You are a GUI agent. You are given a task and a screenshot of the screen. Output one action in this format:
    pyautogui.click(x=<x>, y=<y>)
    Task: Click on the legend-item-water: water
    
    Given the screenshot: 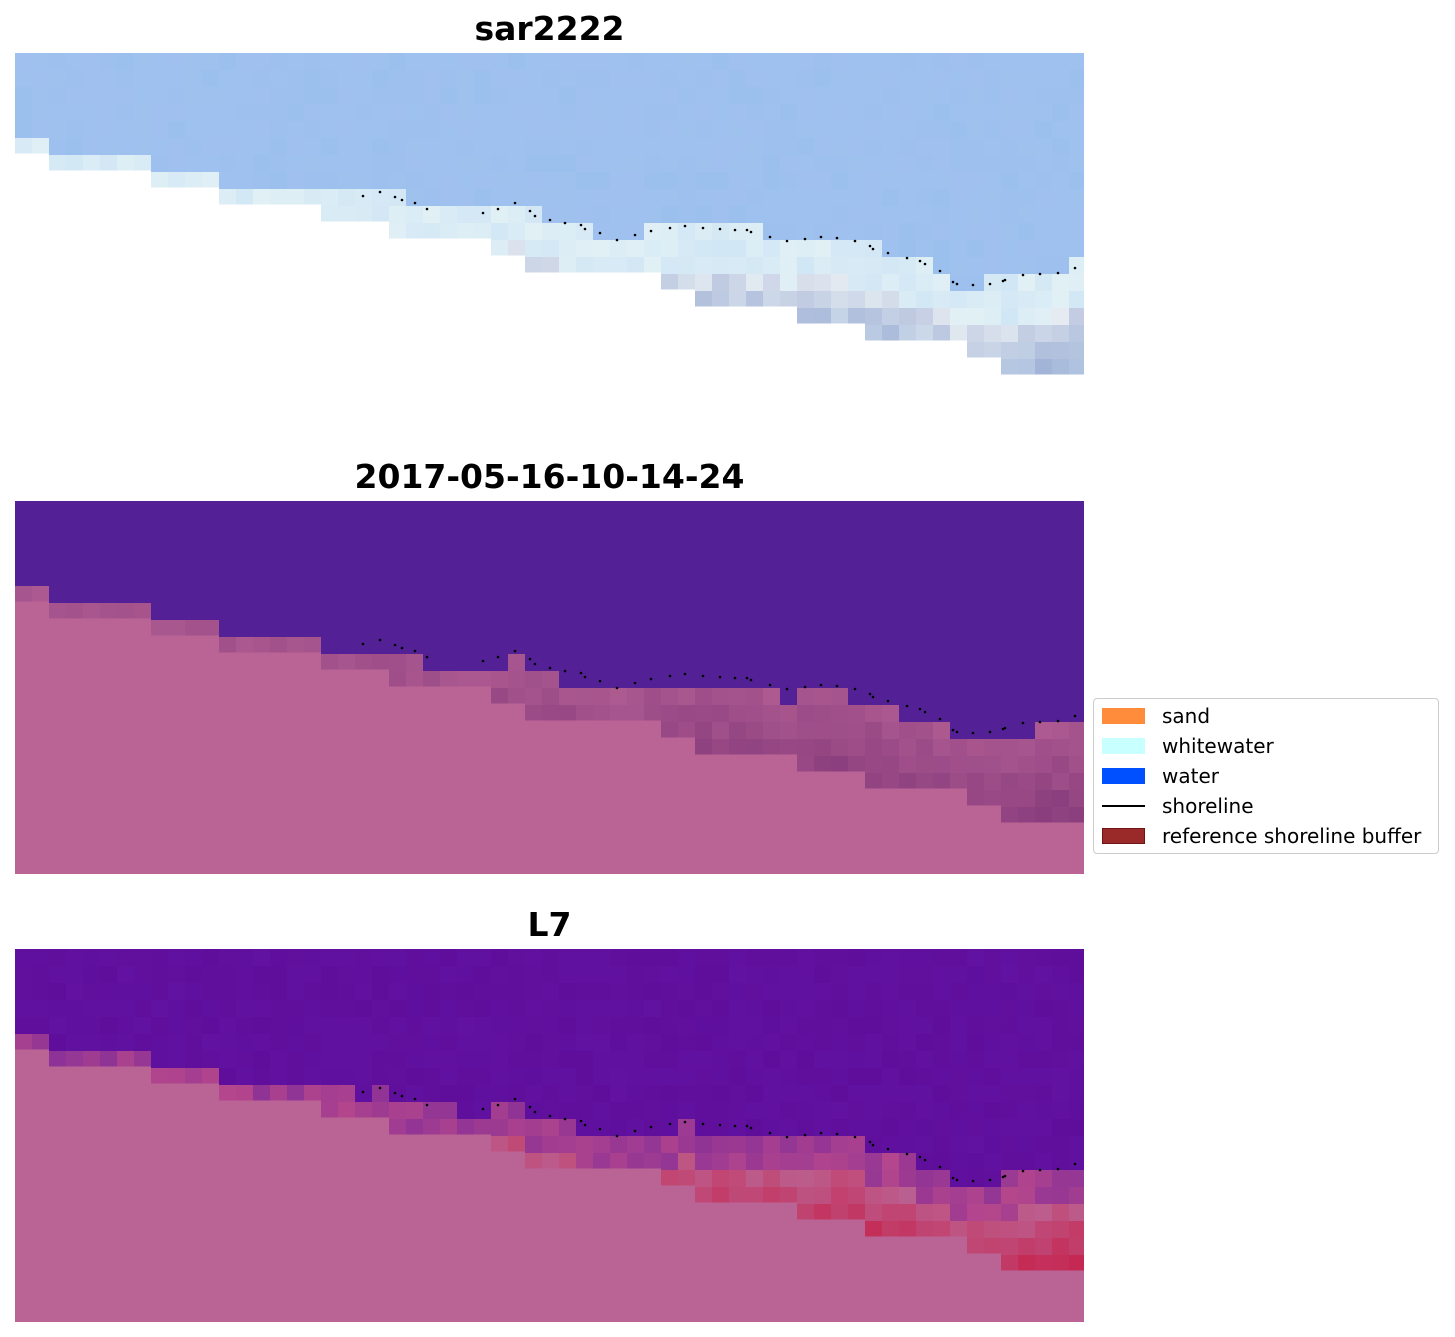 What is the action you would take?
    pyautogui.click(x=1160, y=776)
    